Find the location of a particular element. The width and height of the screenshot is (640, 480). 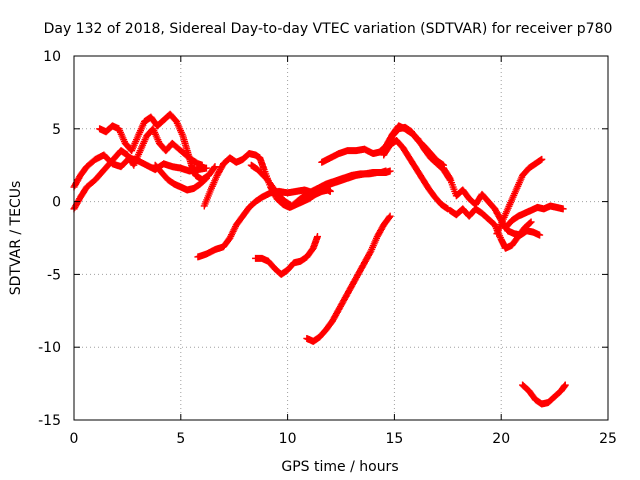

y-tick-label: -5 is located at coordinates (54, 275).